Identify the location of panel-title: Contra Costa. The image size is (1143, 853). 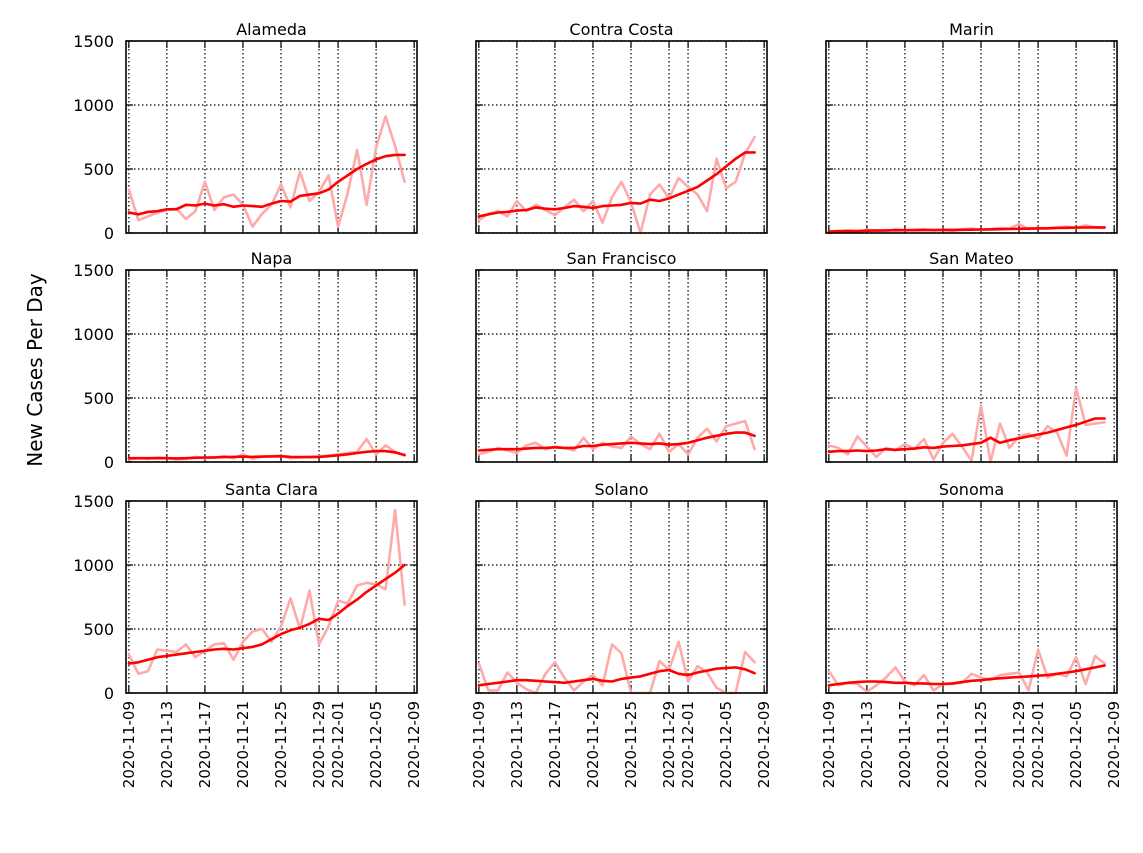
(621, 29).